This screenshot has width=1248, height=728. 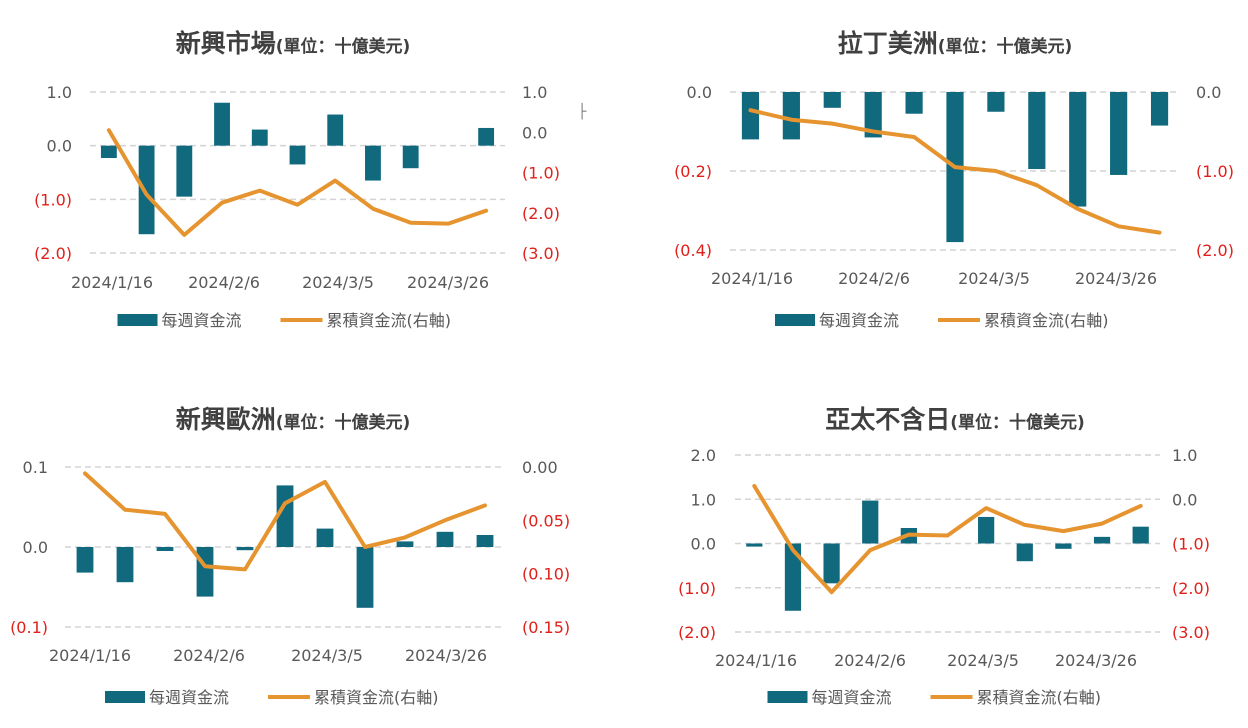 What do you see at coordinates (697, 588) in the screenshot?
I see `y-left-tick-label: (1.0)` at bounding box center [697, 588].